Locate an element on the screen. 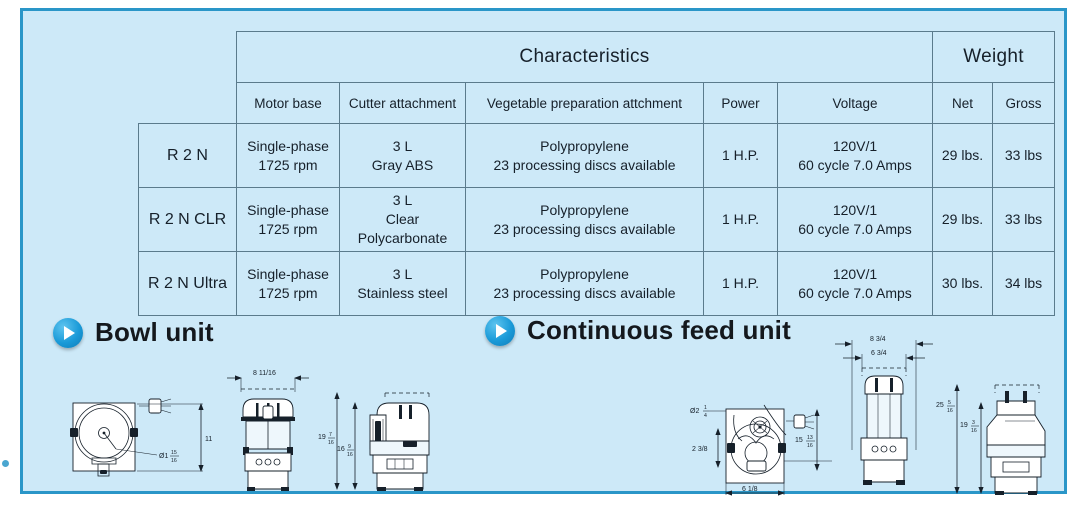 This screenshot has width=1085, height=510. dim-height-whole: 15 is located at coordinates (799, 440).